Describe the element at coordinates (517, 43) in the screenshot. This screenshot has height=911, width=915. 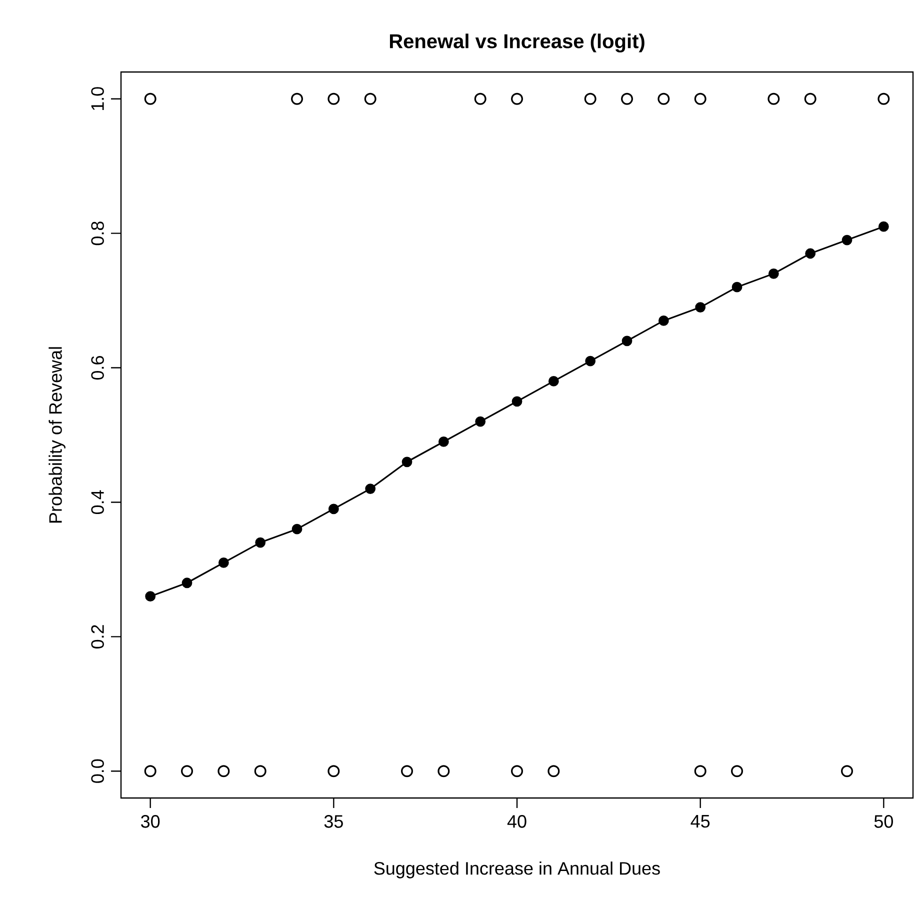
I see `chart-title: Renewal vs Increase (logit)` at that location.